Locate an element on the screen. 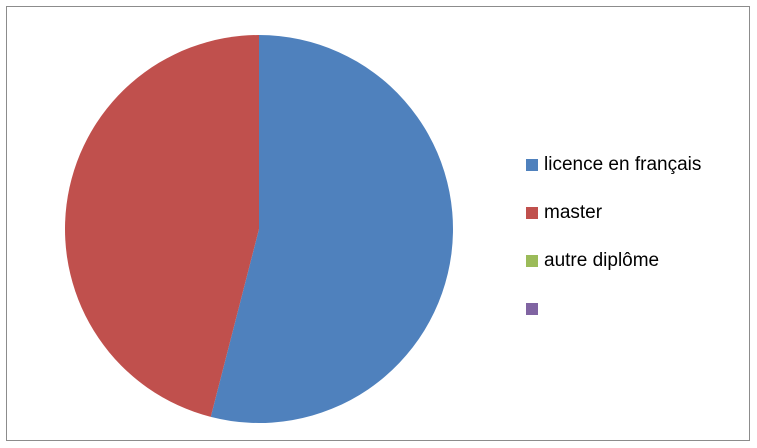 The height and width of the screenshot is (448, 757). legend-item: licence en français is located at coordinates (613, 164).